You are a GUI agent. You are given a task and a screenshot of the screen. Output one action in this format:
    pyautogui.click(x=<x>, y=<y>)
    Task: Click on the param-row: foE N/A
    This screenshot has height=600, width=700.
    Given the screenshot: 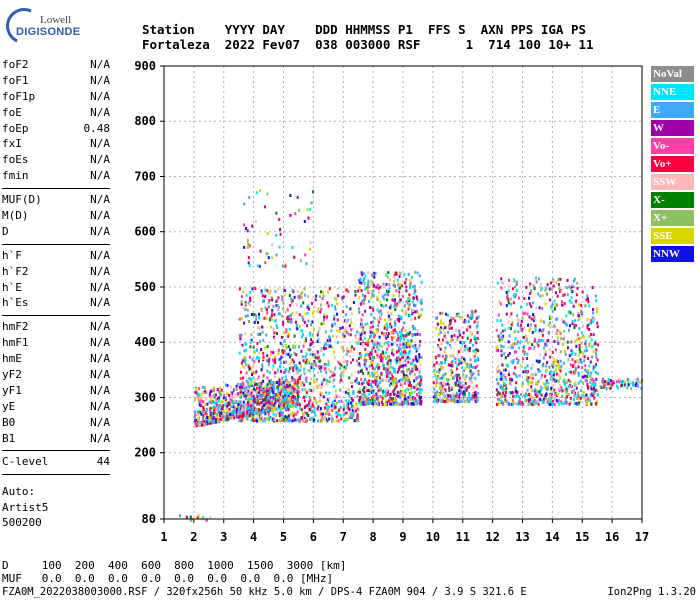 What is the action you would take?
    pyautogui.click(x=56, y=114)
    